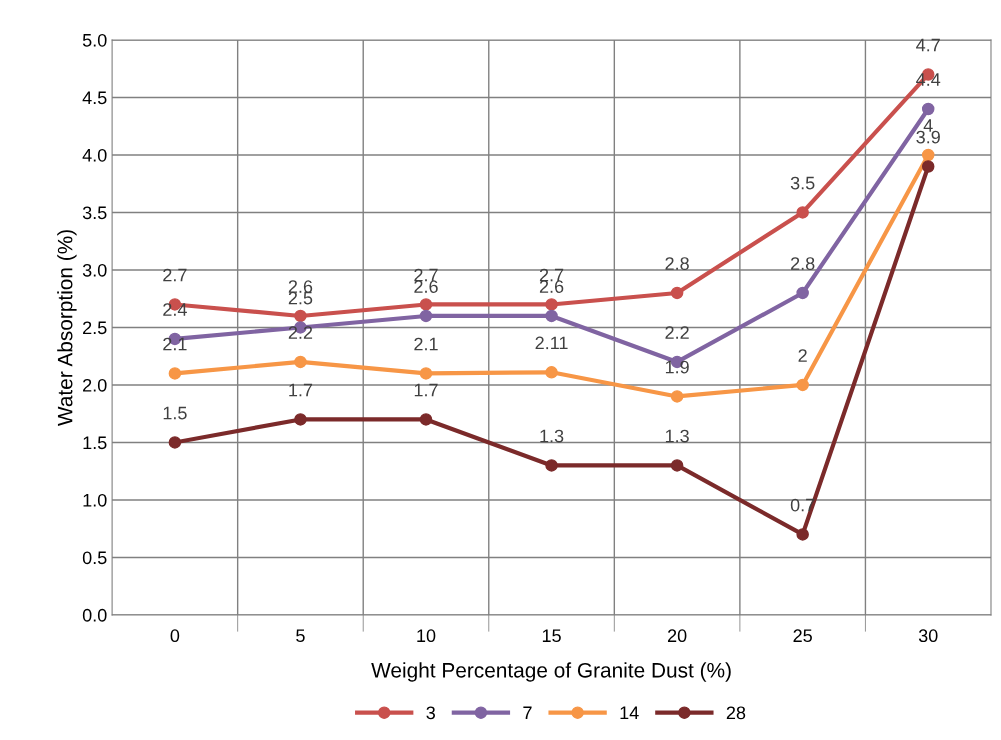  What do you see at coordinates (95, 500) in the screenshot?
I see `y-tick-label: 1.0` at bounding box center [95, 500].